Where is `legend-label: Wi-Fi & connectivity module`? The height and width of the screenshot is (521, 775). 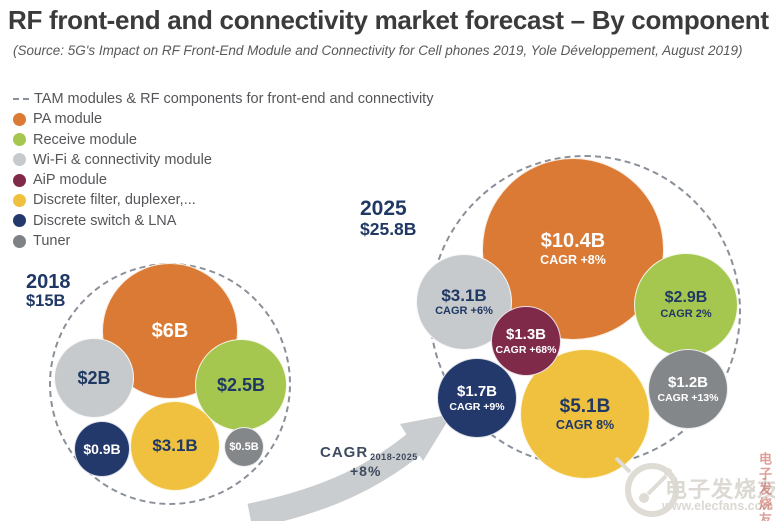
legend-label: Wi-Fi & connectivity module is located at coordinates (122, 159).